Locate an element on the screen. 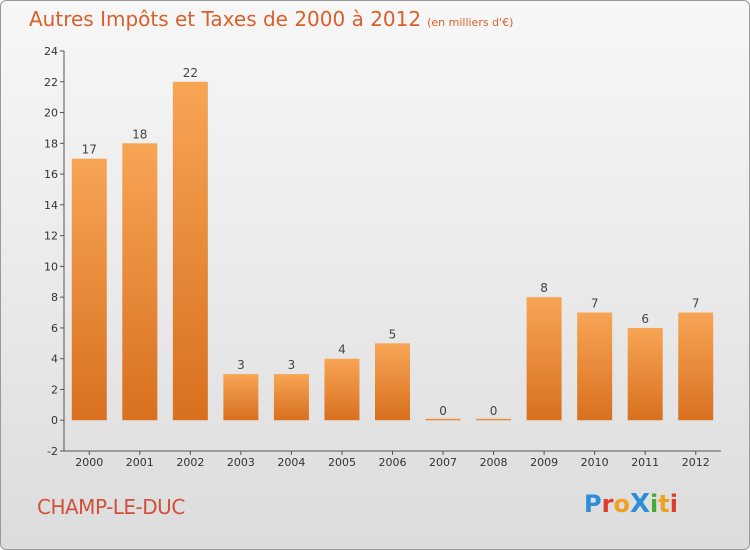 This screenshot has width=750, height=550. data-label: 22 is located at coordinates (190, 73).